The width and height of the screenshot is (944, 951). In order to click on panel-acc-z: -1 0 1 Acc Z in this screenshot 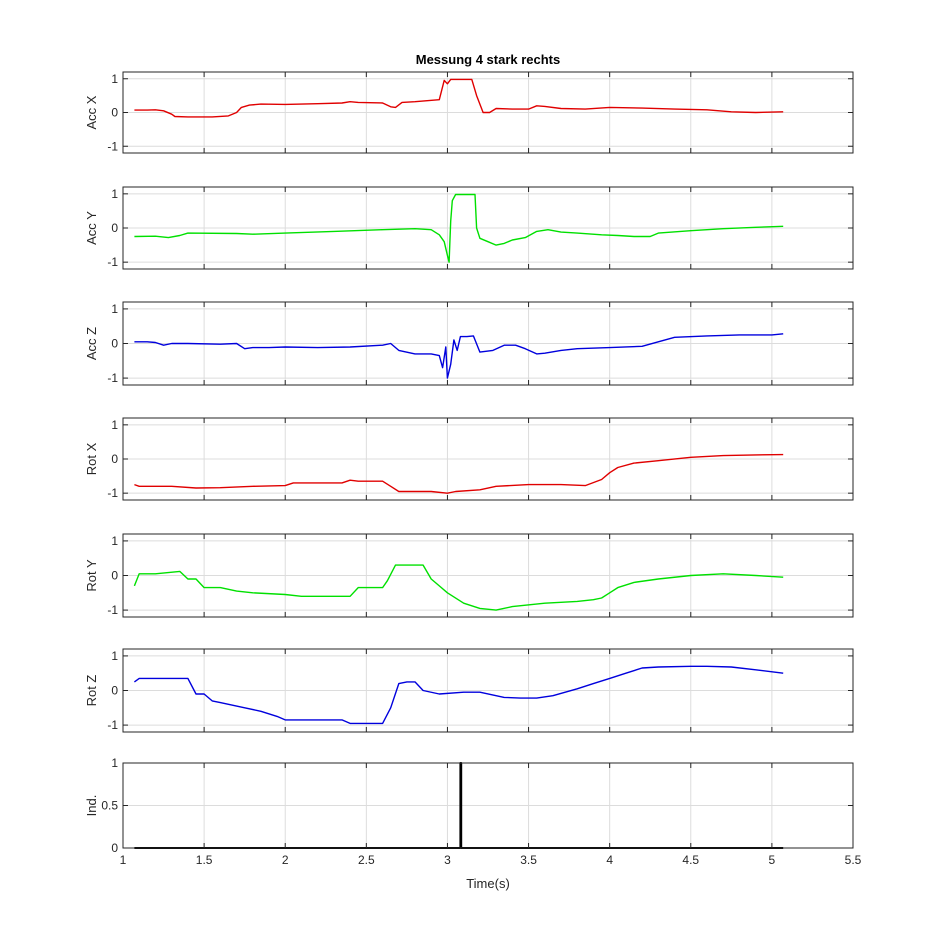, I will do `click(469, 343)`.